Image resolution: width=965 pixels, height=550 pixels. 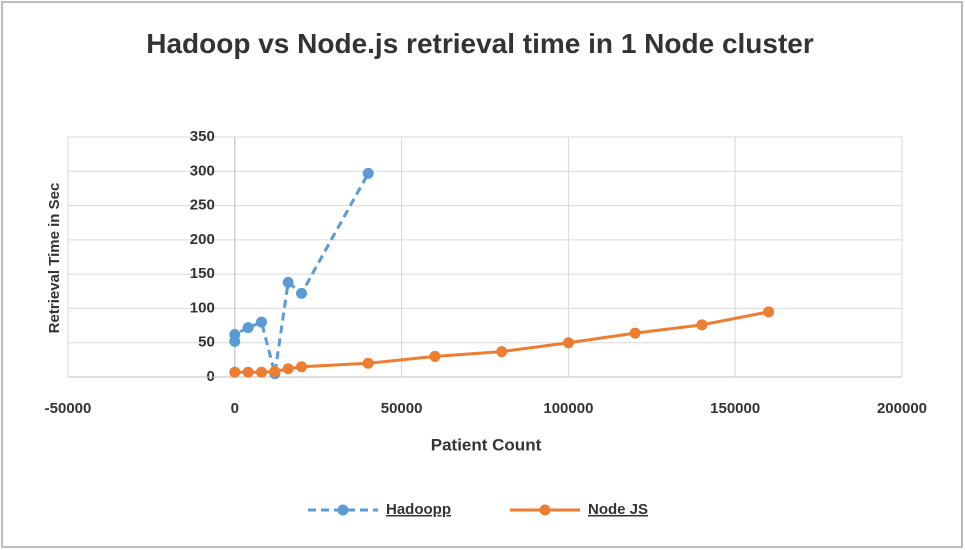 I want to click on legend-label: Node JS, so click(x=618, y=509).